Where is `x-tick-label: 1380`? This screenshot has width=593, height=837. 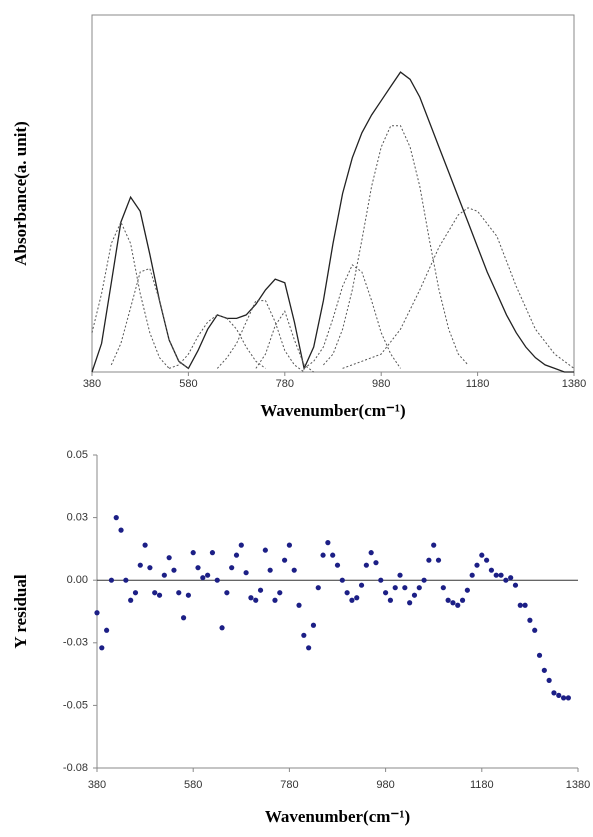 x-tick-label: 1380 is located at coordinates (578, 785).